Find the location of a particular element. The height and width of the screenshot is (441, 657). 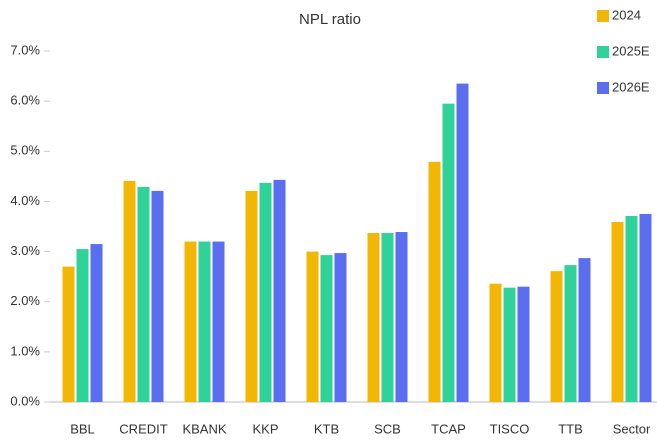

legend-label: 2026E is located at coordinates (631, 86).